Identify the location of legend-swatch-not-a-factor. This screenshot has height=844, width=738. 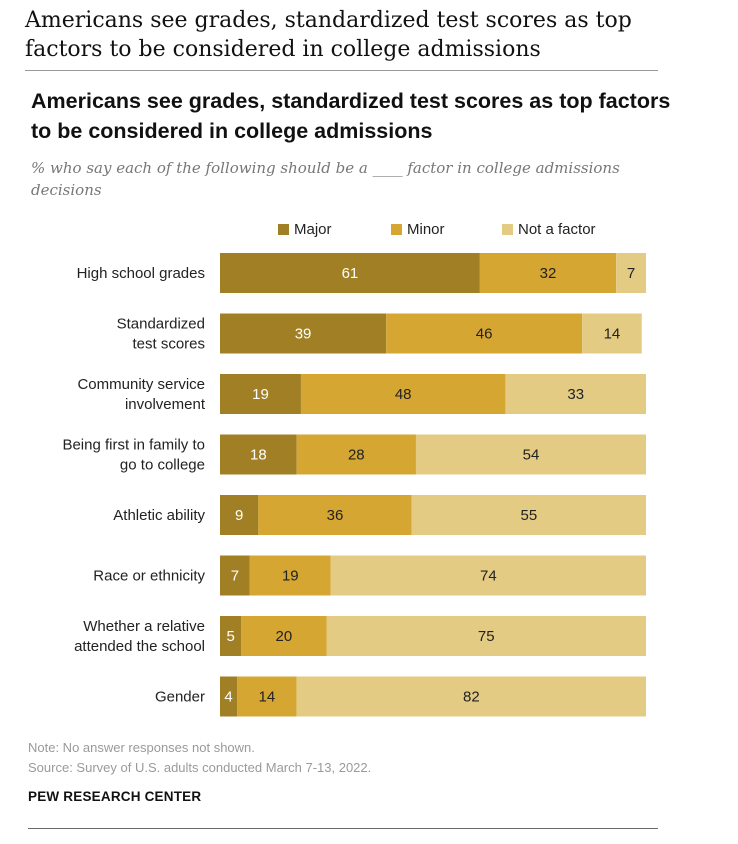
(507, 229).